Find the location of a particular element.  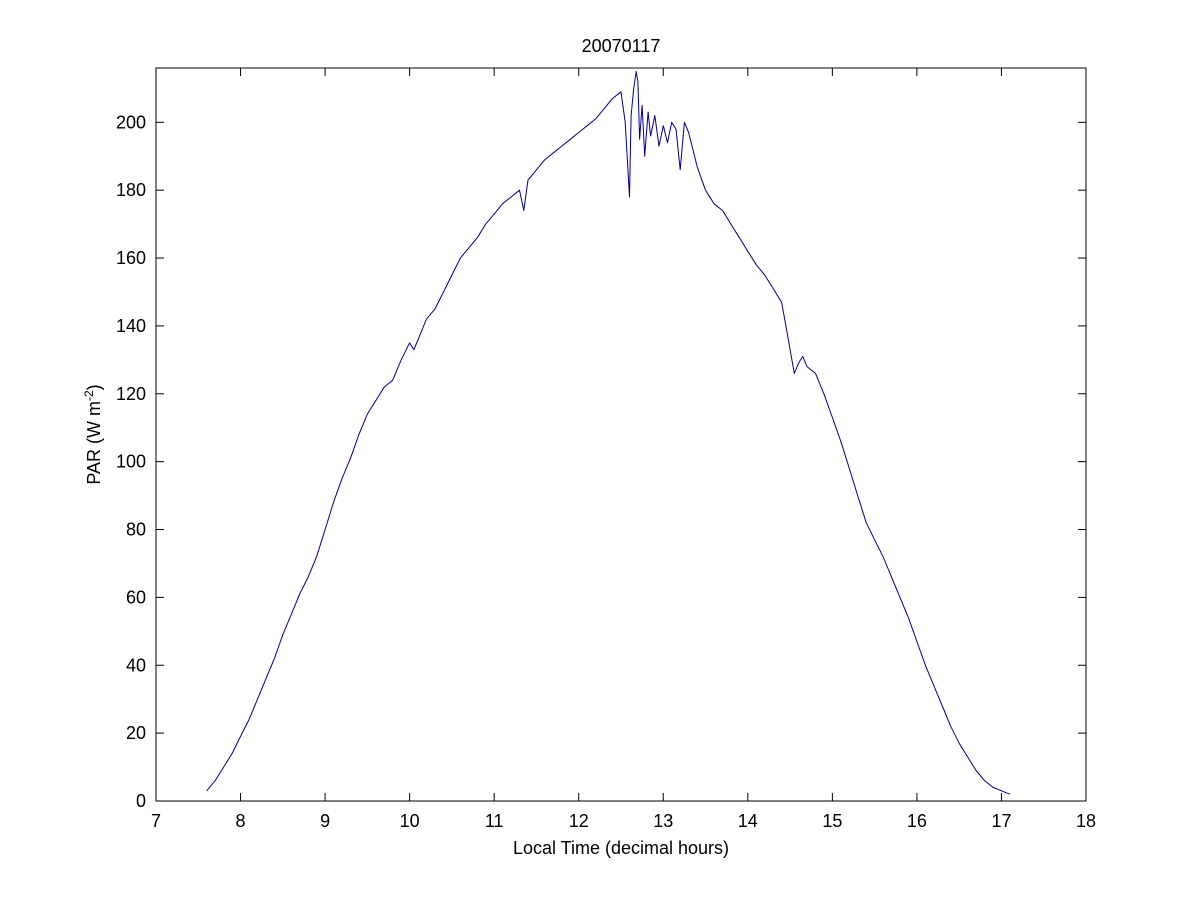

x-tick-label: 14 is located at coordinates (748, 821).